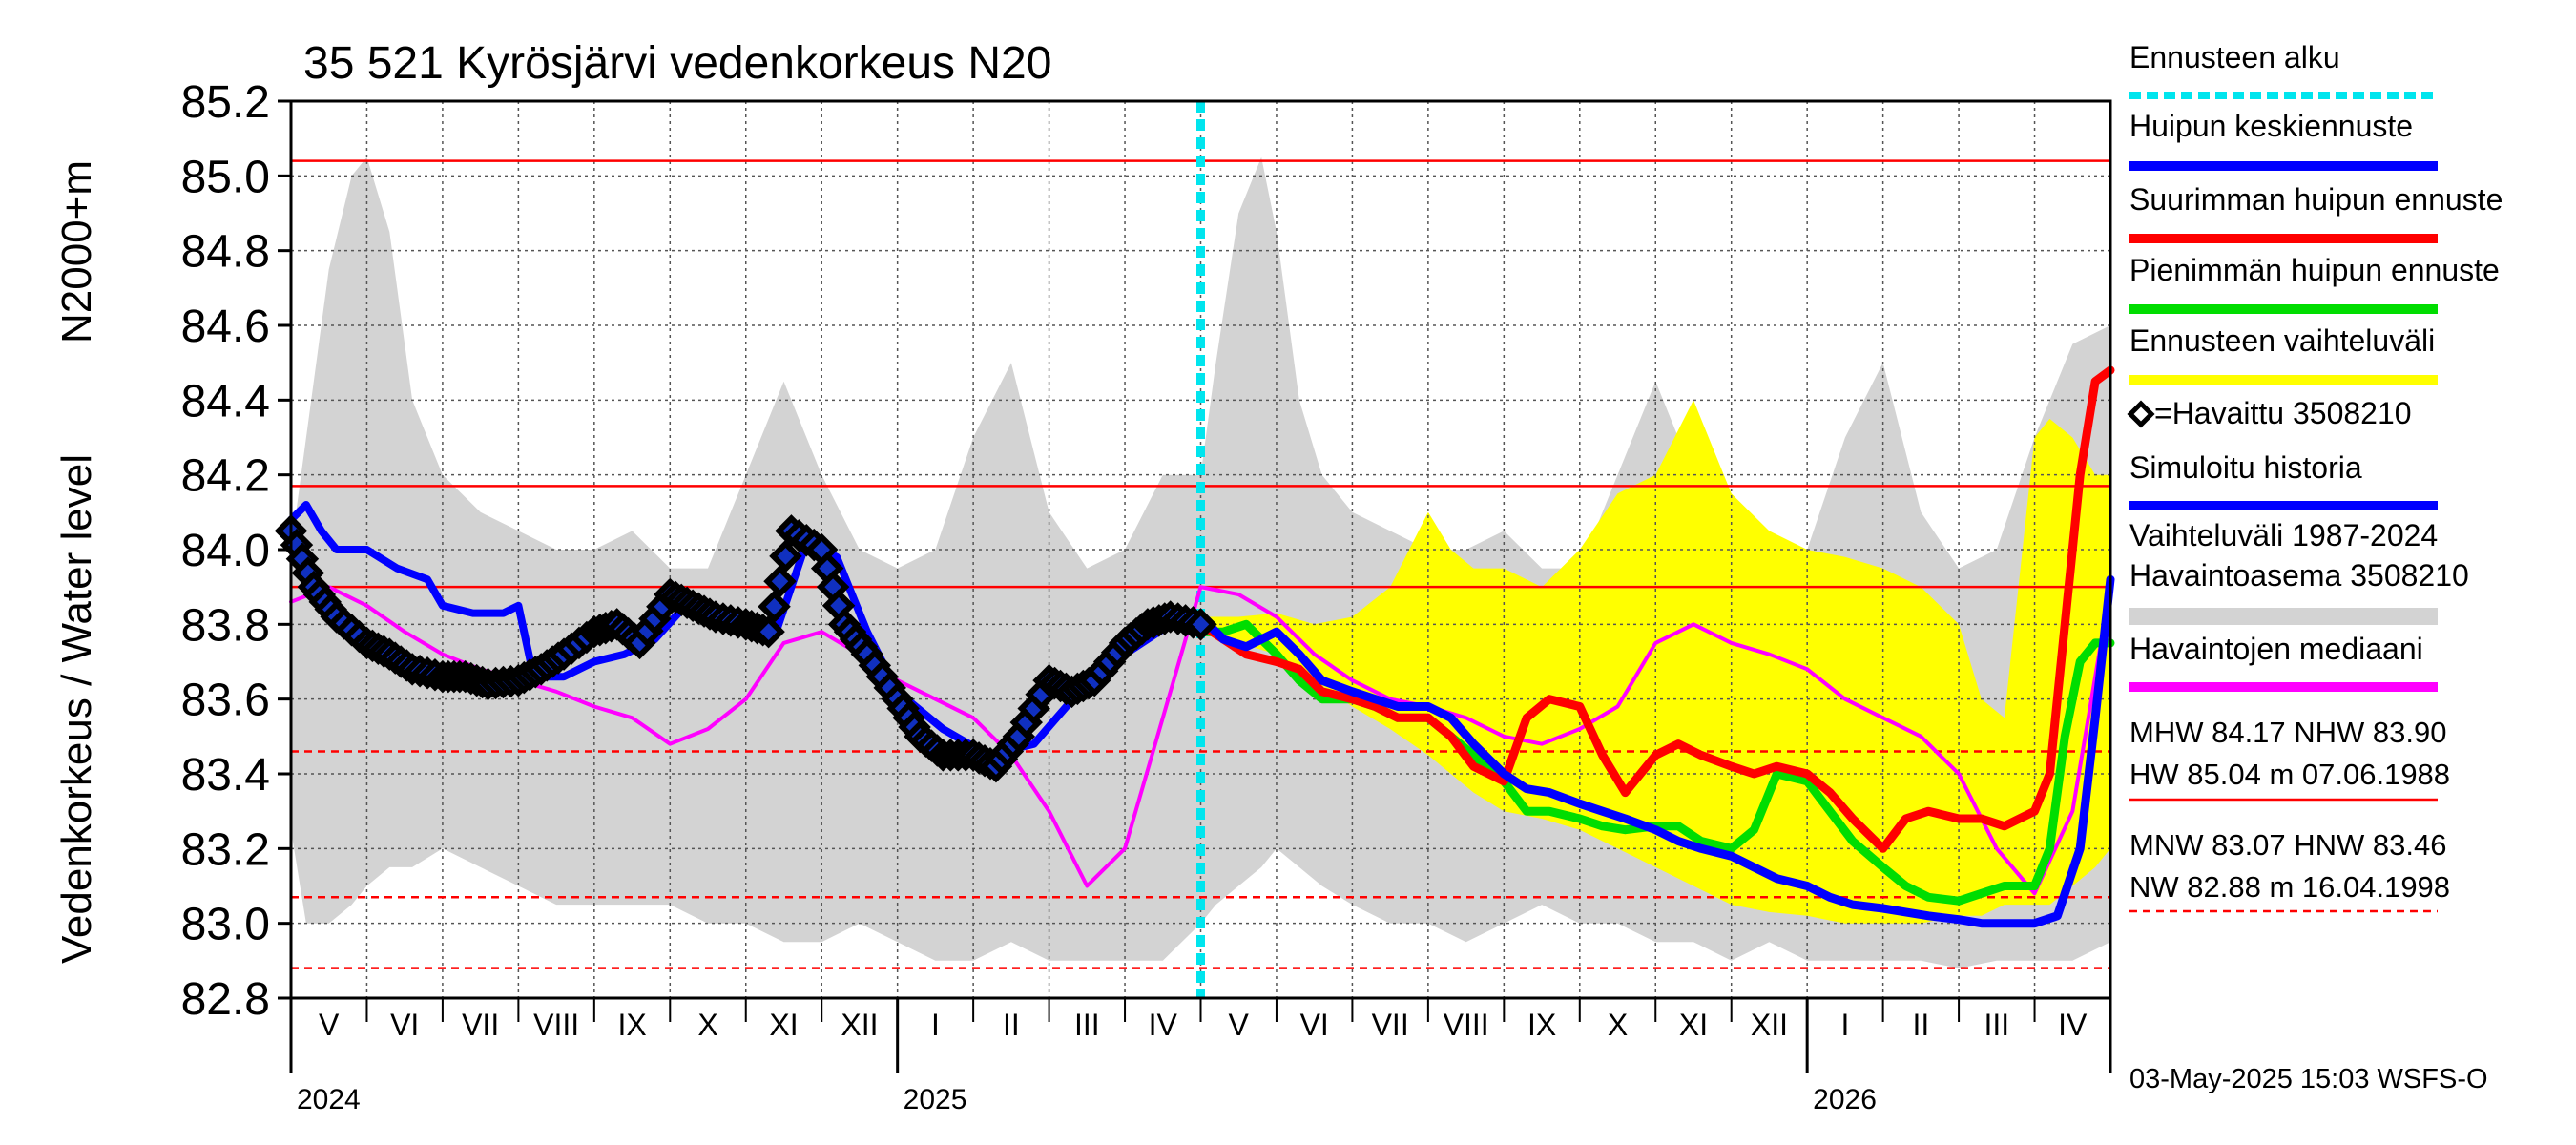 The width and height of the screenshot is (2576, 1145). What do you see at coordinates (225, 103) in the screenshot?
I see `y-tick-label: 85.2` at bounding box center [225, 103].